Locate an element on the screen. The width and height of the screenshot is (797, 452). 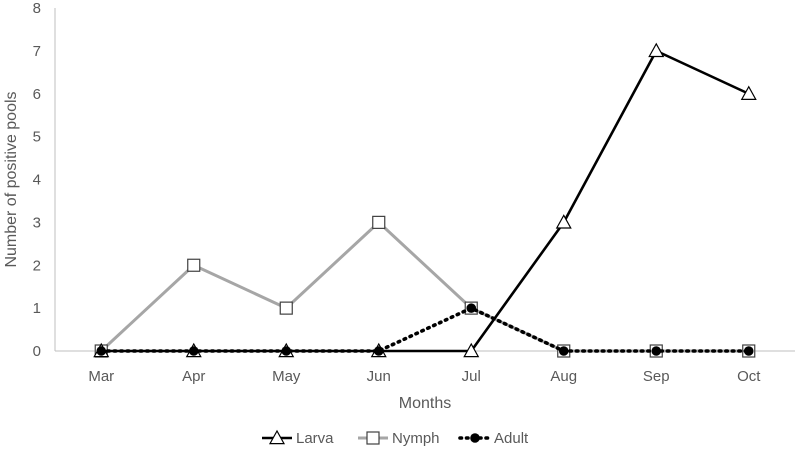
y-axis-title: Number of positive pools is located at coordinates (11, 179).